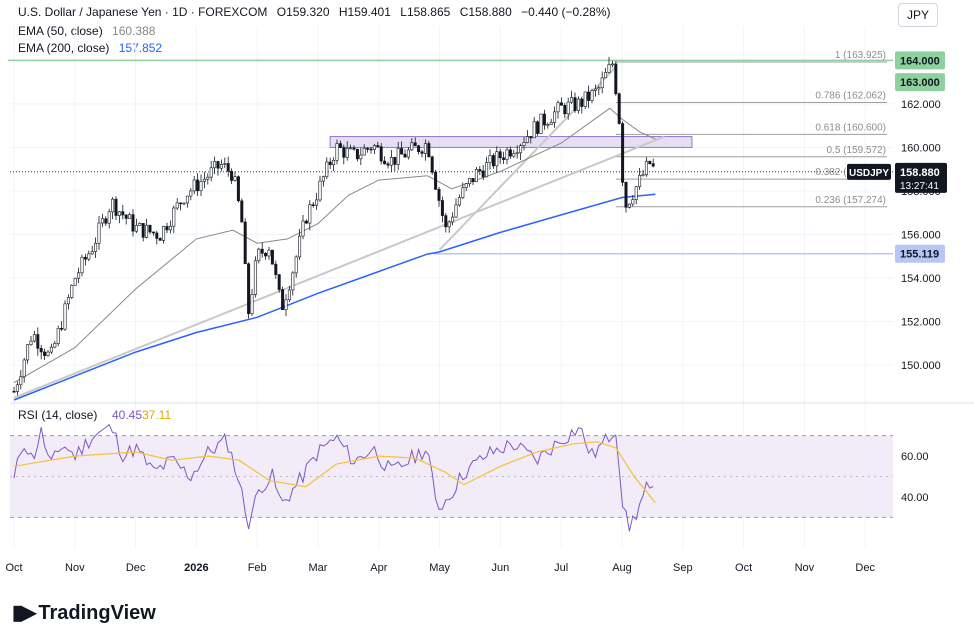 The height and width of the screenshot is (642, 974). Describe the element at coordinates (501, 568) in the screenshot. I see `time-tick-8: Jun` at that location.